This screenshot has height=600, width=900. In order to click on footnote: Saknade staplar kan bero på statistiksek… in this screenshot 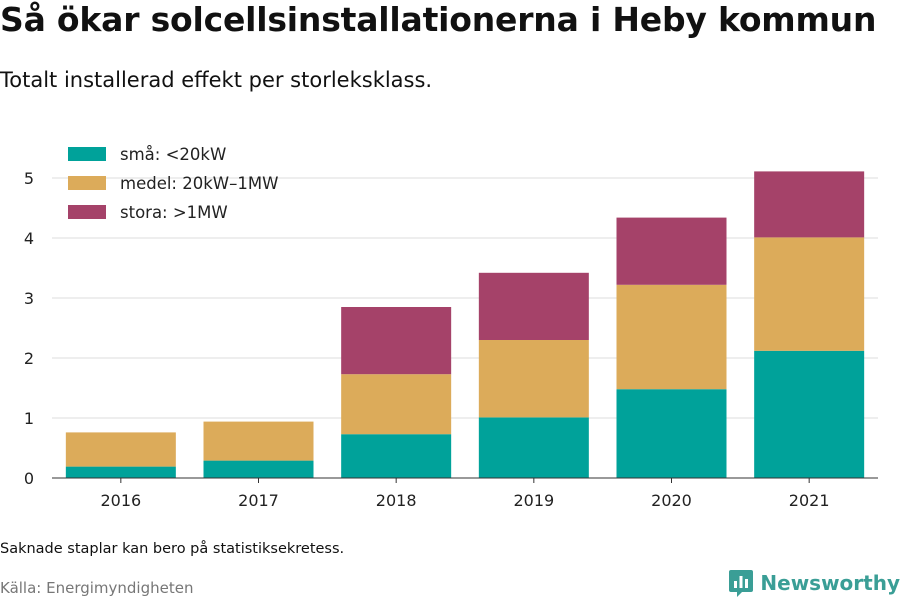, I will do `click(172, 549)`.